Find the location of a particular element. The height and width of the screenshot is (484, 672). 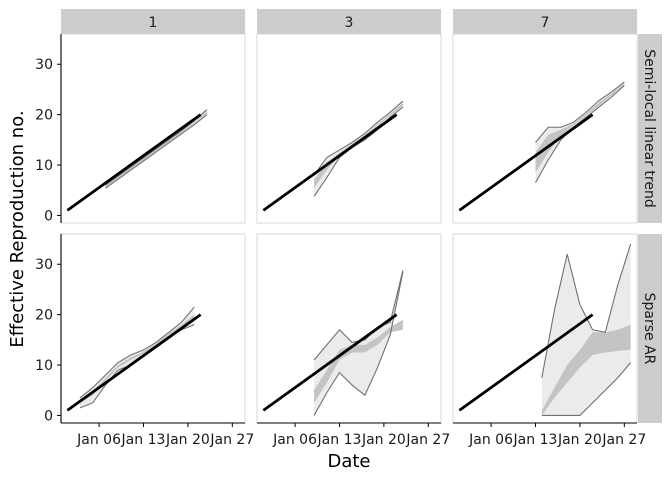

facet-row-label: Semi-local linear trend is located at coordinates (649, 128).